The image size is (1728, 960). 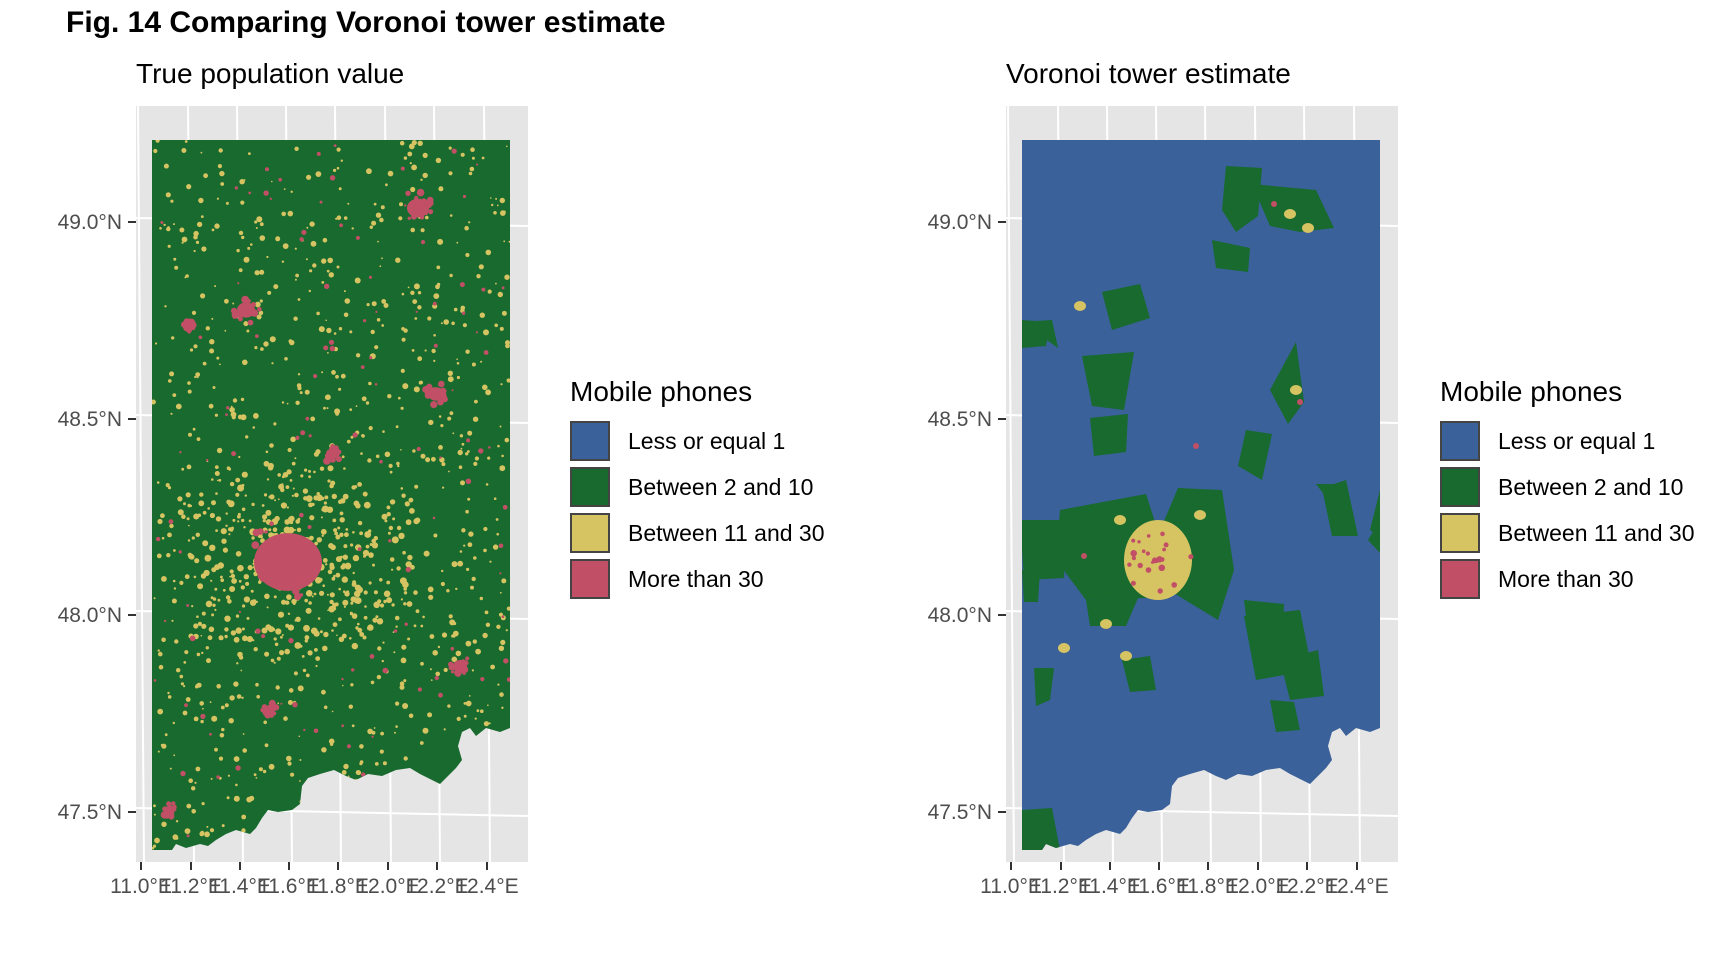 I want to click on x-tick-label: 11.0°E, so click(x=1011, y=886).